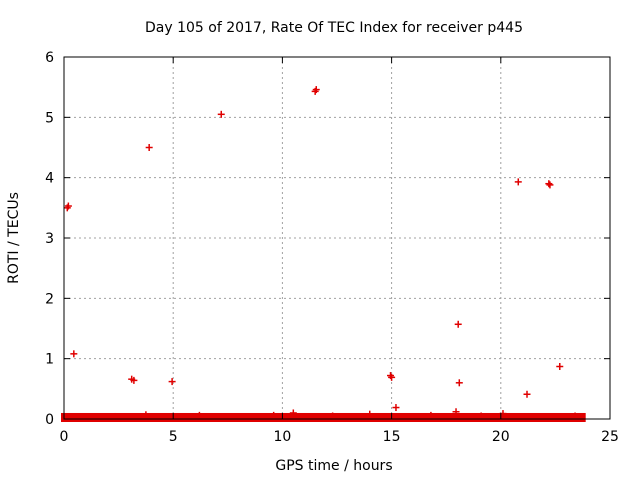  Describe the element at coordinates (333, 466) in the screenshot. I see `x-axis-label: GPS time / hours` at that location.